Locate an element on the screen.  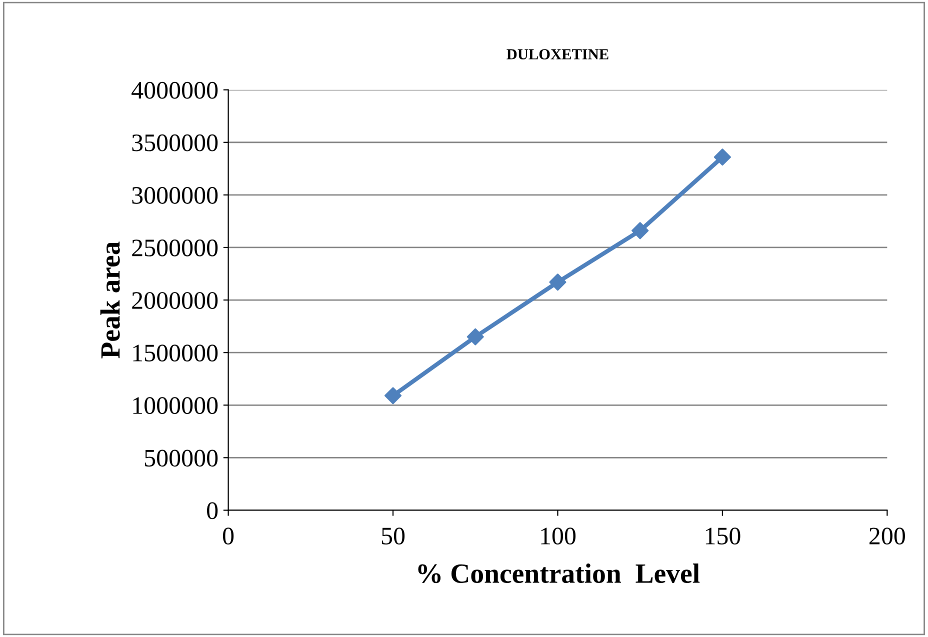
chart-title: DULOXETINE is located at coordinates (557, 54).